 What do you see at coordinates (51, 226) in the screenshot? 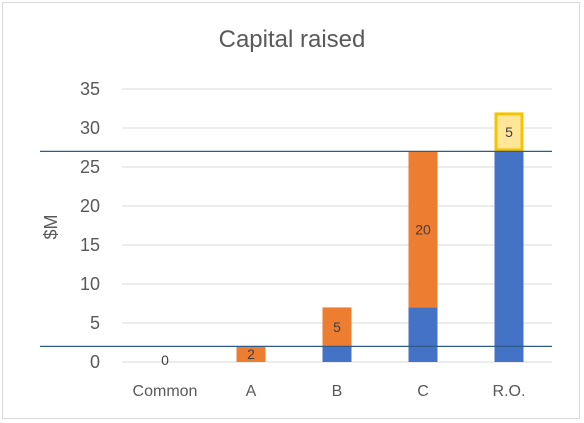
I see `y-axis-label: $M` at bounding box center [51, 226].